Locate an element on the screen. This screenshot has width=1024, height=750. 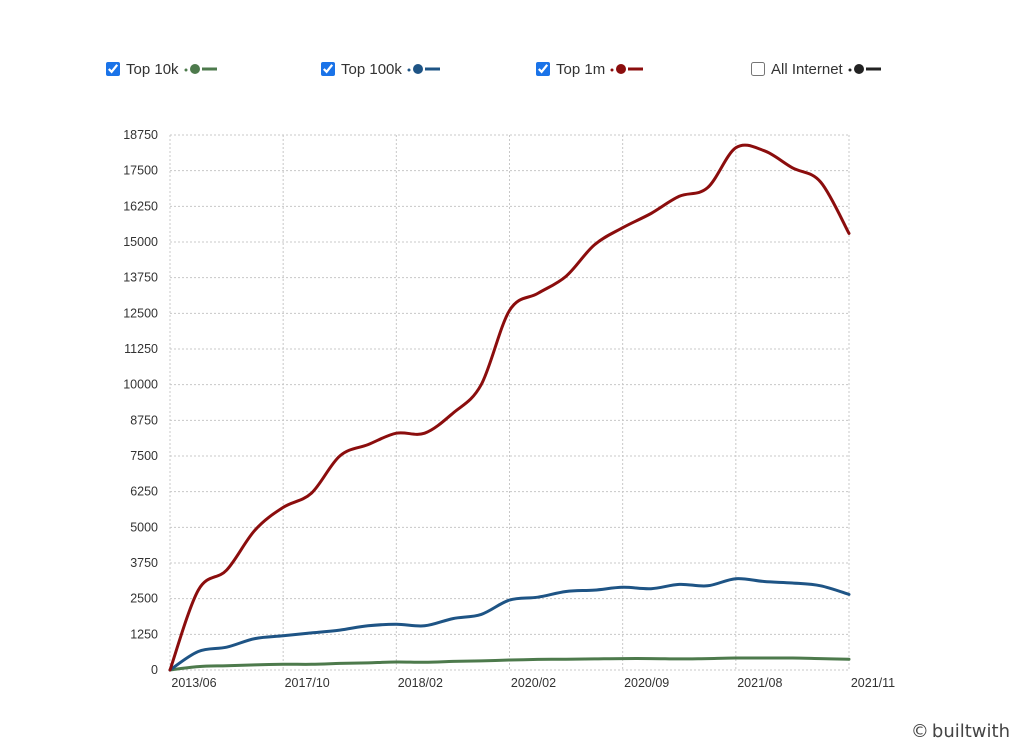
credit-text: builtwith is located at coordinates (970, 731).